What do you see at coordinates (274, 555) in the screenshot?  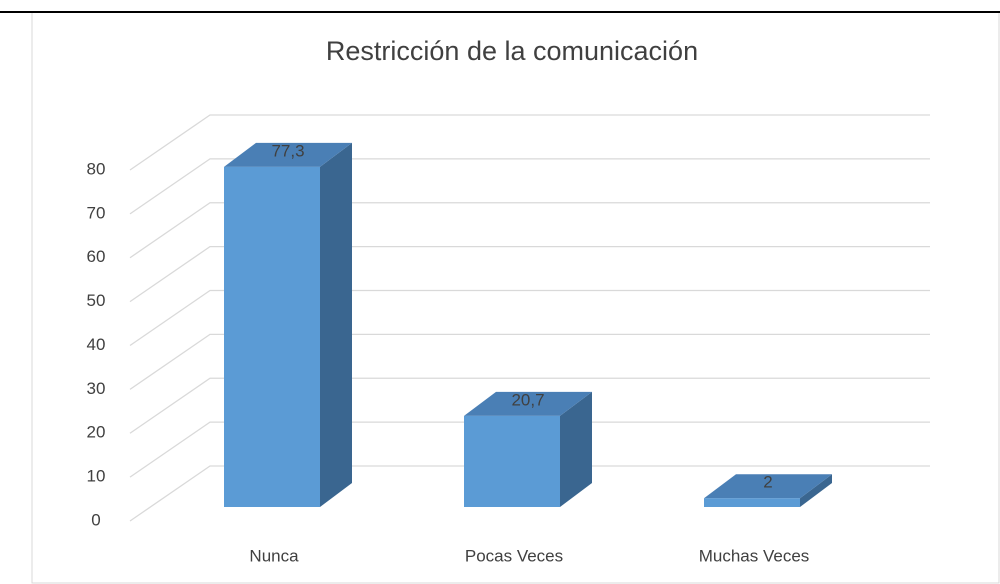 I see `x-tick-label: Nunca` at bounding box center [274, 555].